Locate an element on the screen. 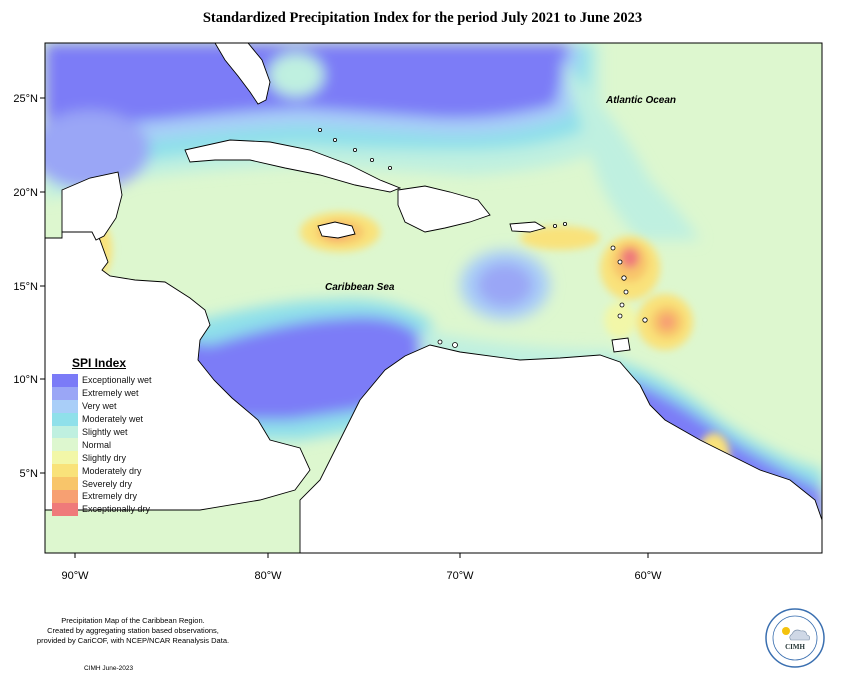 The width and height of the screenshot is (845, 684). y-tick-label: 5°N is located at coordinates (29, 474).